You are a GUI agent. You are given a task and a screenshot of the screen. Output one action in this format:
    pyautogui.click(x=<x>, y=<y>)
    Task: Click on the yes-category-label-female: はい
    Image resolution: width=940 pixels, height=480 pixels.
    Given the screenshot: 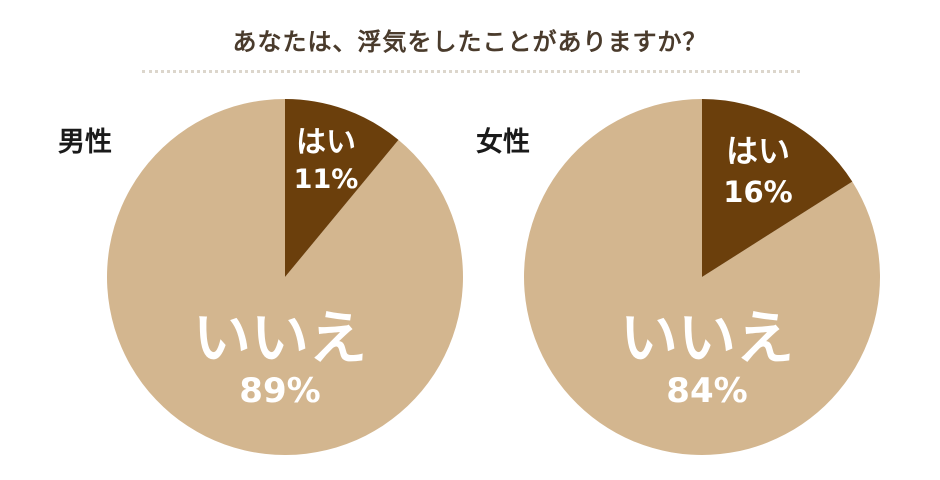 What is the action you would take?
    pyautogui.click(x=758, y=151)
    